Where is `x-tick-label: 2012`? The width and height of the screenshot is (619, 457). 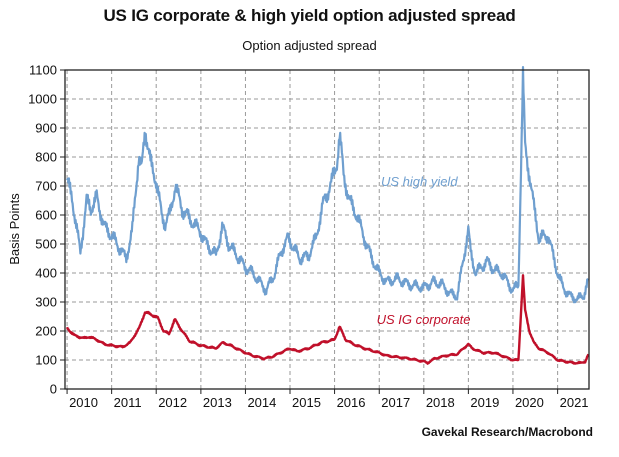 x-tick-label: 2012 is located at coordinates (172, 402).